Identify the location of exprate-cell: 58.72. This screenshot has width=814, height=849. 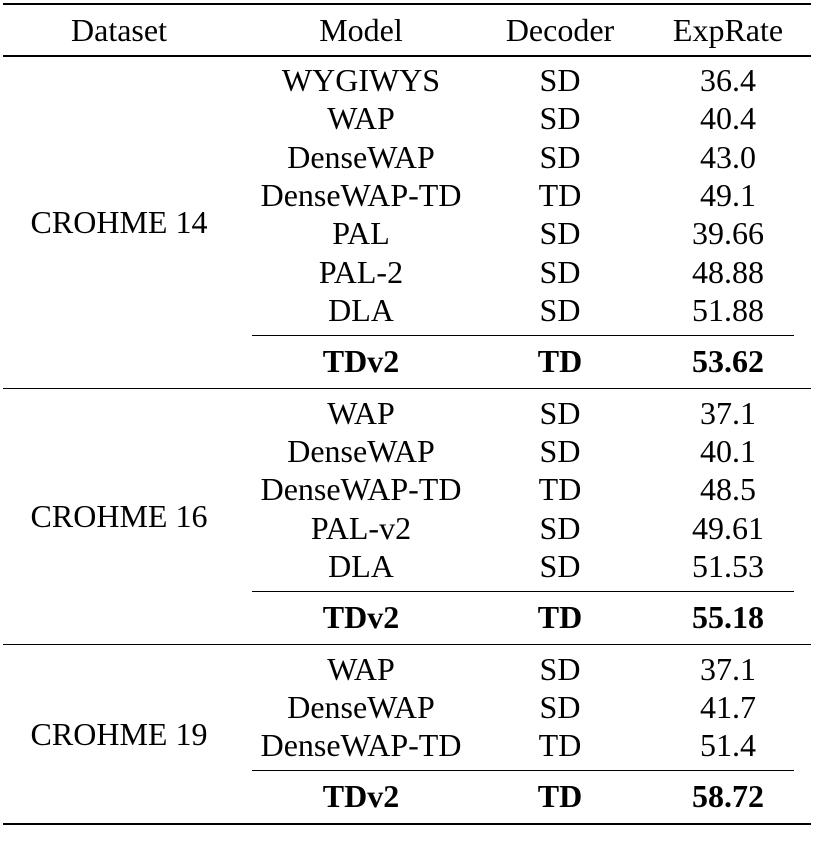
(728, 796).